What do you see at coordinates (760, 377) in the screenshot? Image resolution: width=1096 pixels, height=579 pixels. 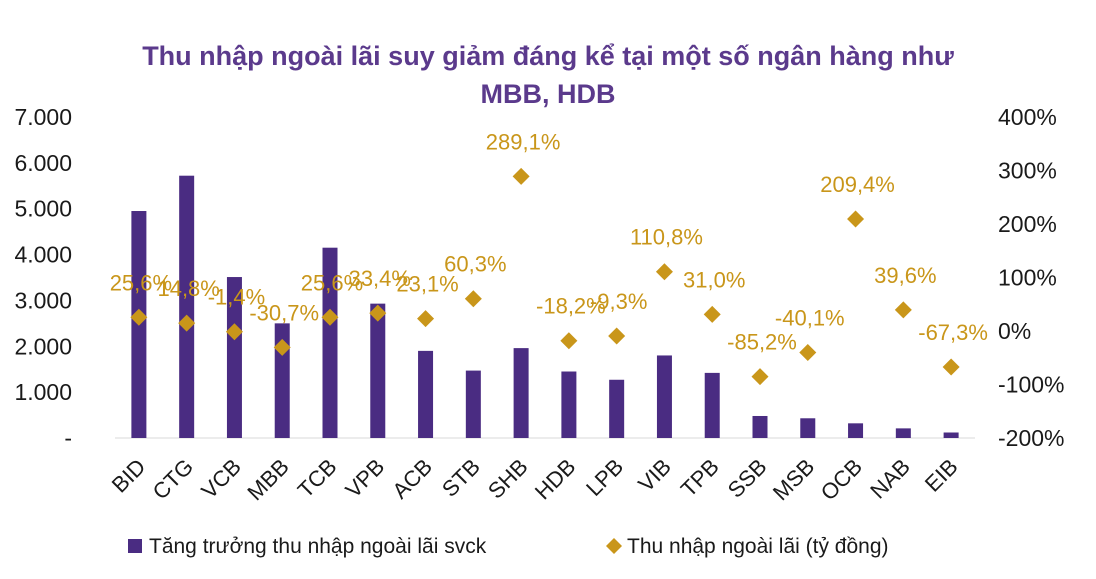 I see `point-ssb` at bounding box center [760, 377].